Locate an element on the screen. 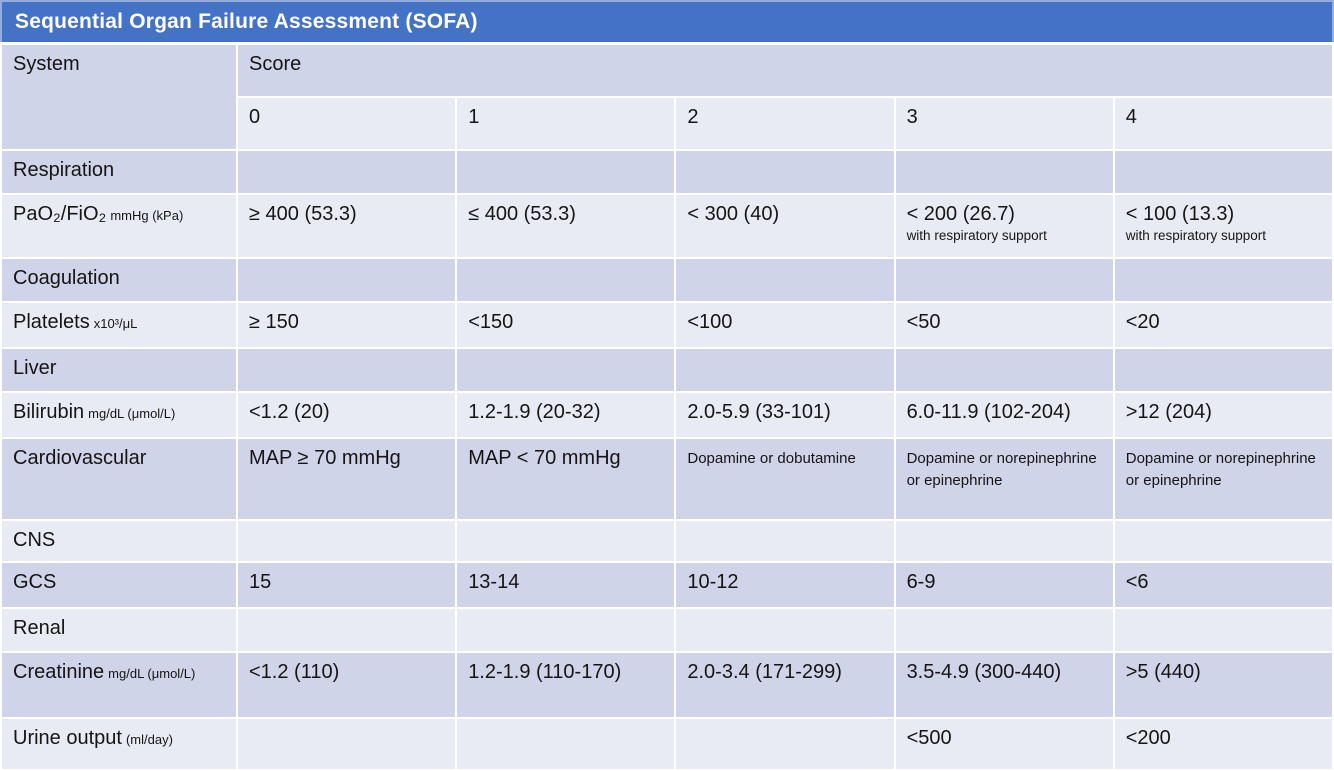 The image size is (1334, 771). table-cell: ≥ 400 (53.3) is located at coordinates (347, 226).